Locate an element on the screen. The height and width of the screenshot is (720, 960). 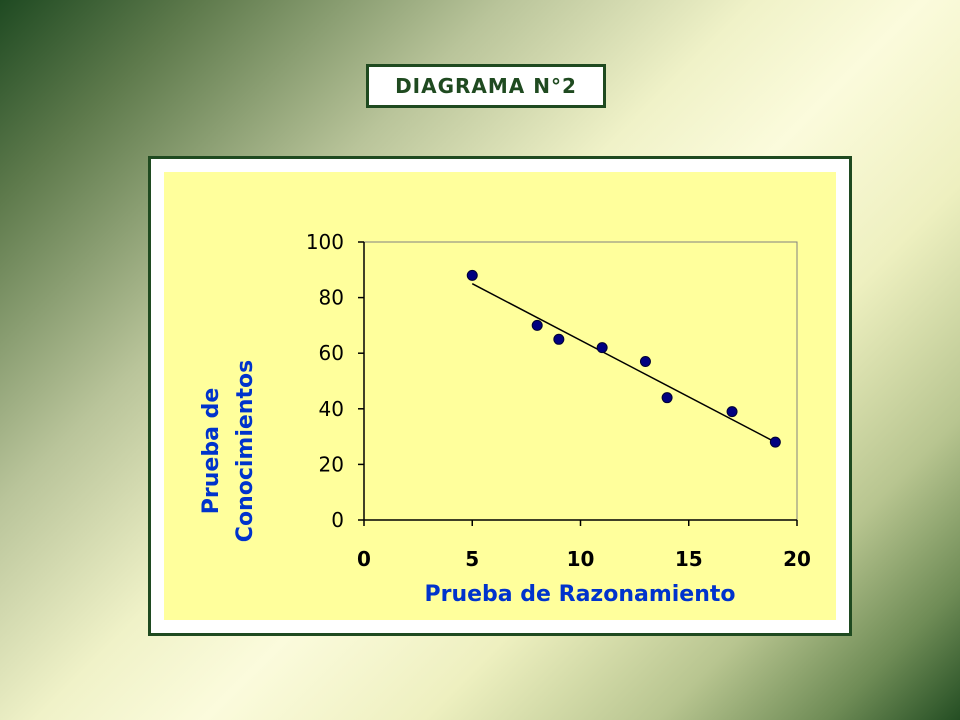
y-tick-label: 80 is located at coordinates (331, 298).